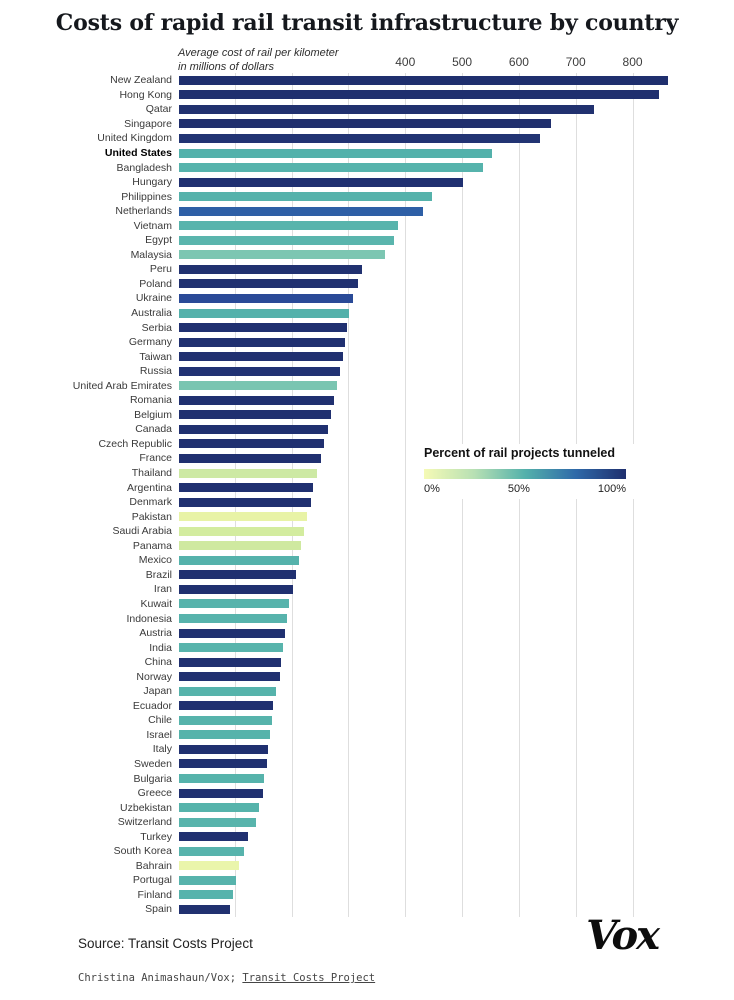 This screenshot has width=734, height=1000. Describe the element at coordinates (153, 298) in the screenshot. I see `country-label: Ukraine` at that location.